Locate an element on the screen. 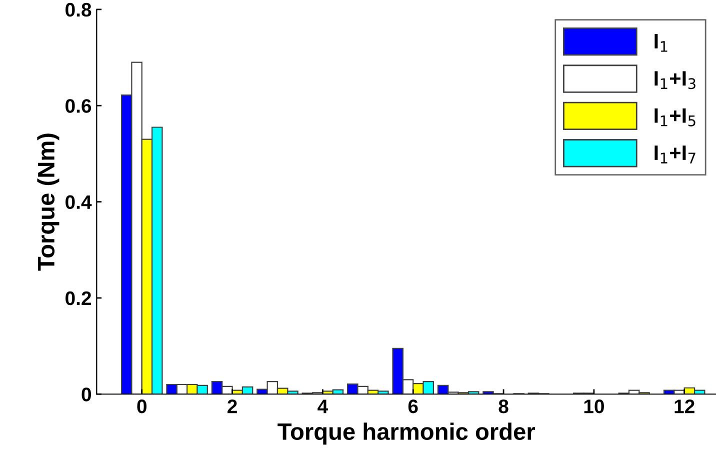  x-tick-label: 12 is located at coordinates (684, 406).